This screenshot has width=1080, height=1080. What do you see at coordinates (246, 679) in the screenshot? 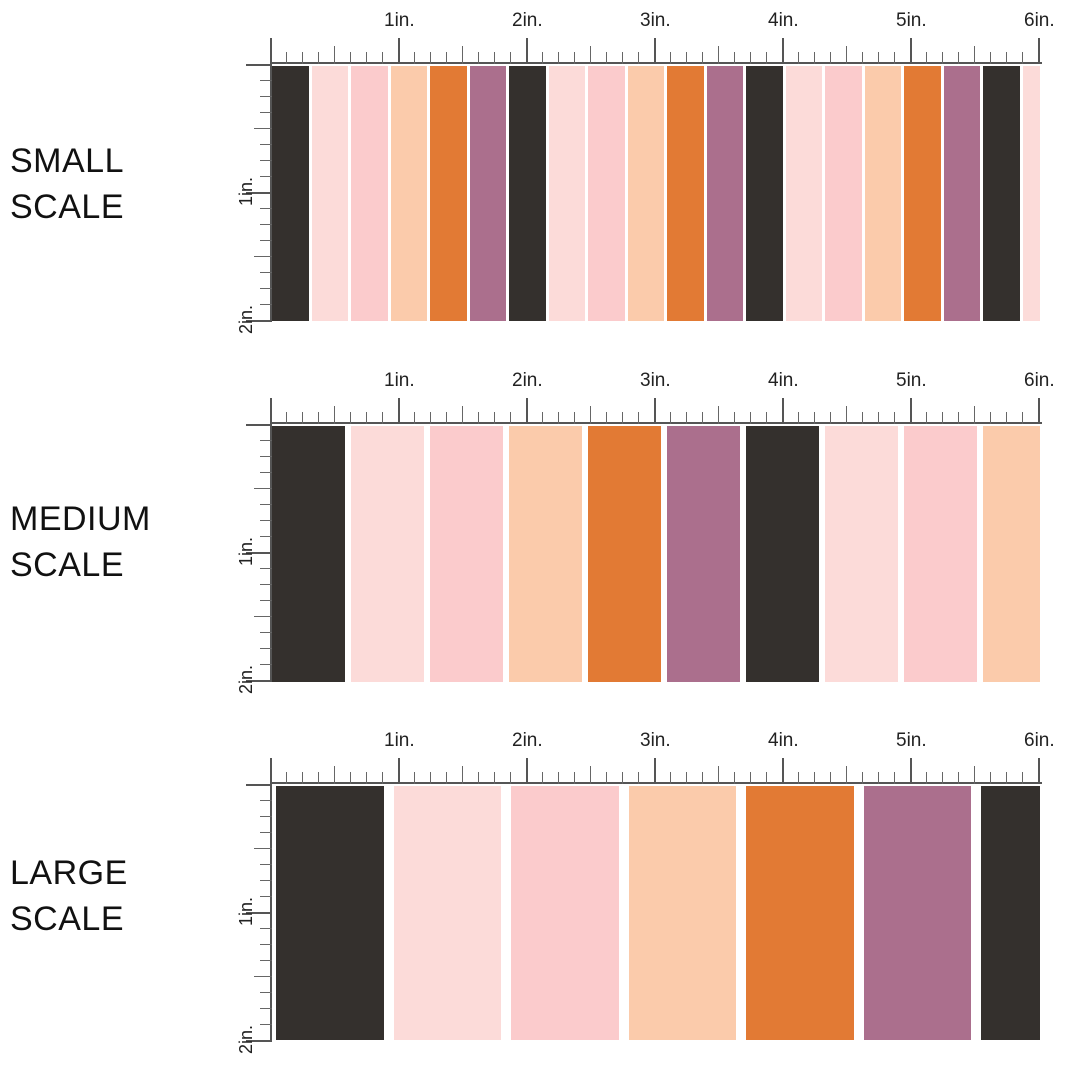
I see `medium-side-label: 2in.` at bounding box center [246, 679].